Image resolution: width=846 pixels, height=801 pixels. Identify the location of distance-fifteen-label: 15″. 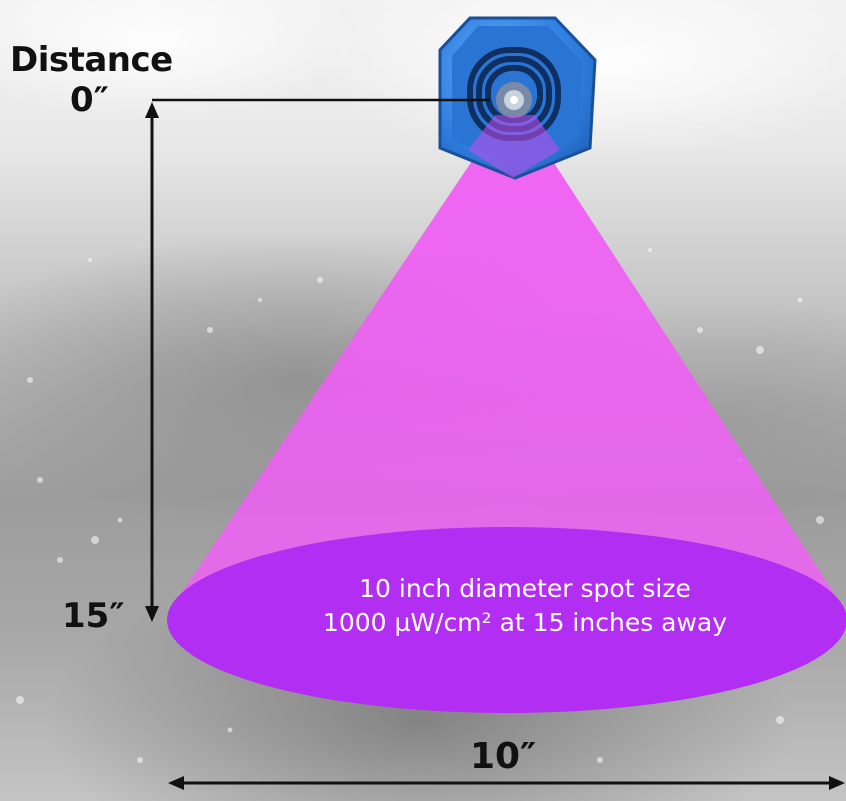
(93, 616).